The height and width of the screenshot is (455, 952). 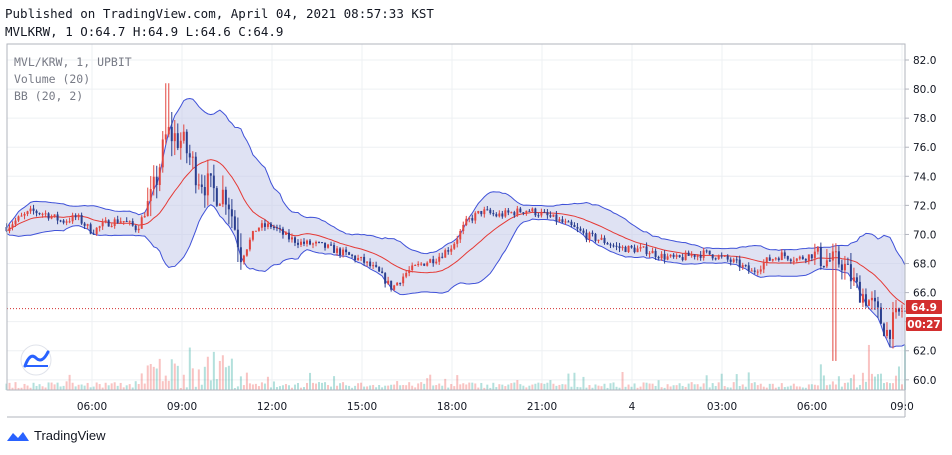 I want to click on bar-countdown: 00:27, so click(x=923, y=325).